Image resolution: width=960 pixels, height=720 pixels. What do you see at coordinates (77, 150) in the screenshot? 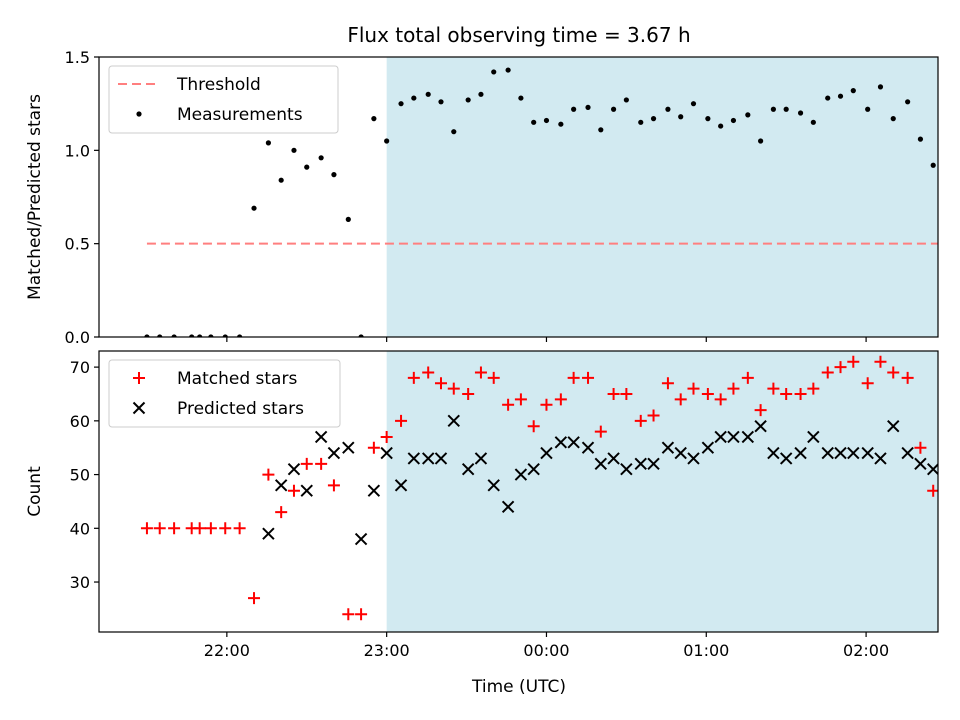
I see `y-tick-label: 1.0` at bounding box center [77, 150].